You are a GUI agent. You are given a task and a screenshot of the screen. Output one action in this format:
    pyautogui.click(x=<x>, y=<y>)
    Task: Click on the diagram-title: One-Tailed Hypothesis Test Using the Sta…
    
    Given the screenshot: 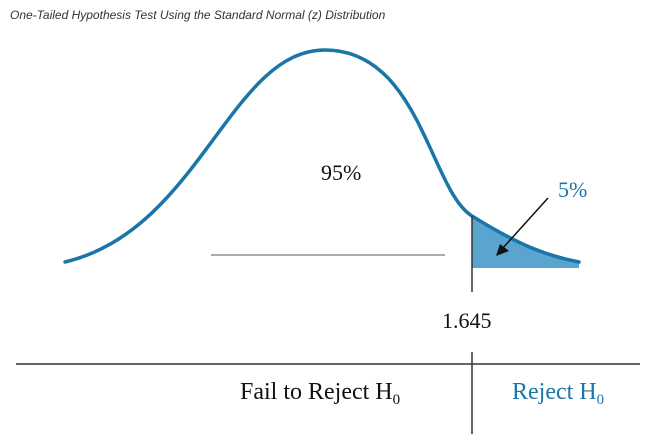 What is the action you would take?
    pyautogui.click(x=198, y=15)
    